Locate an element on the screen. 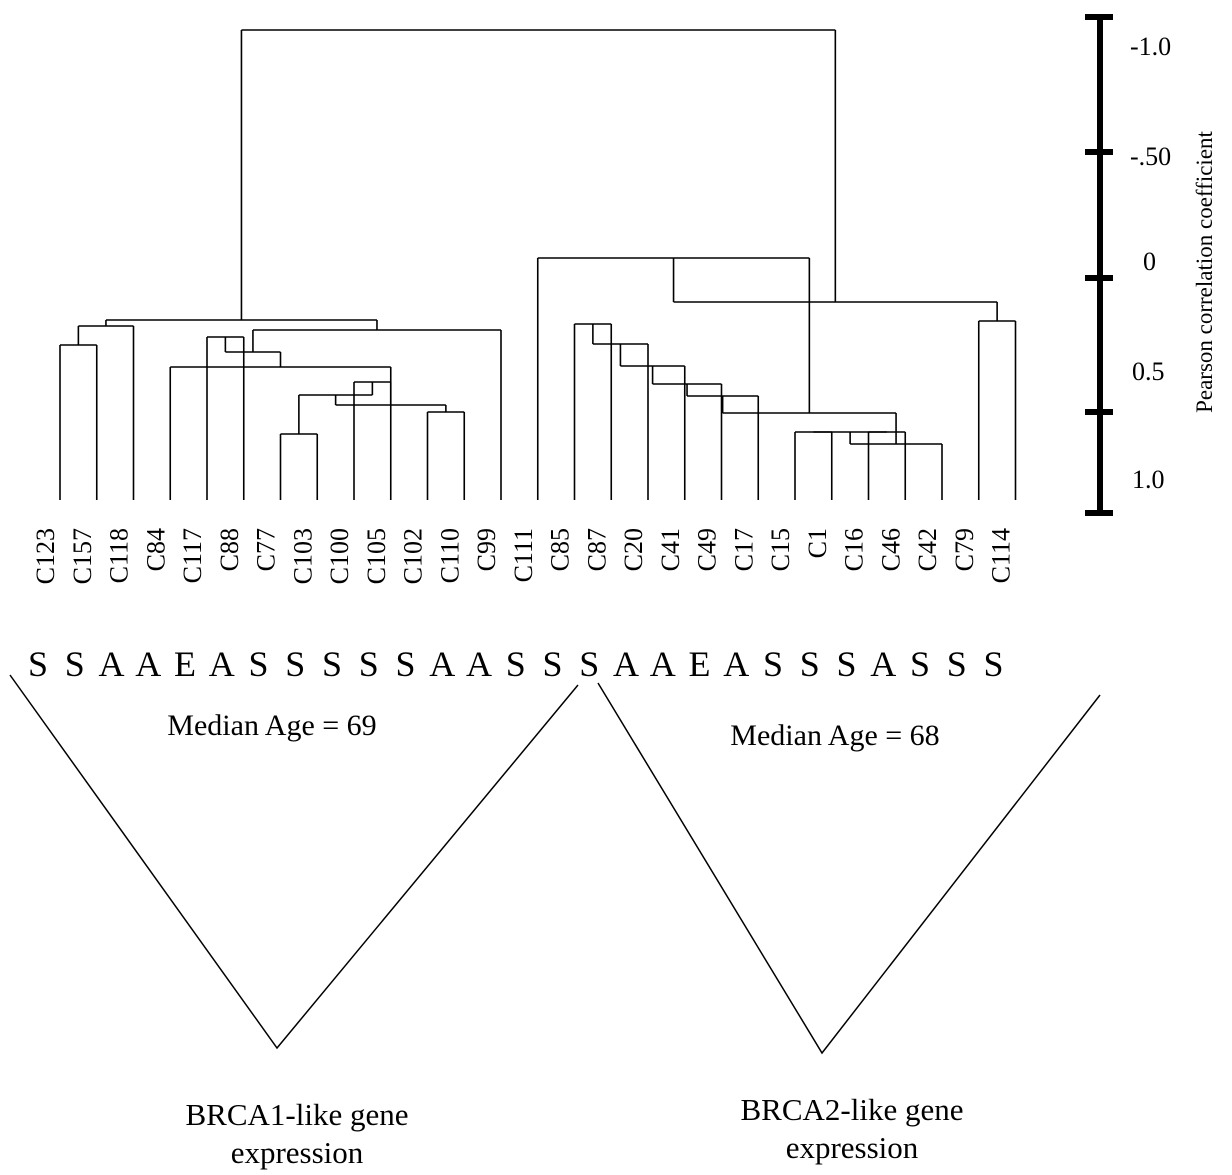 This screenshot has width=1232, height=1175. sample-label: C17 is located at coordinates (743, 549).